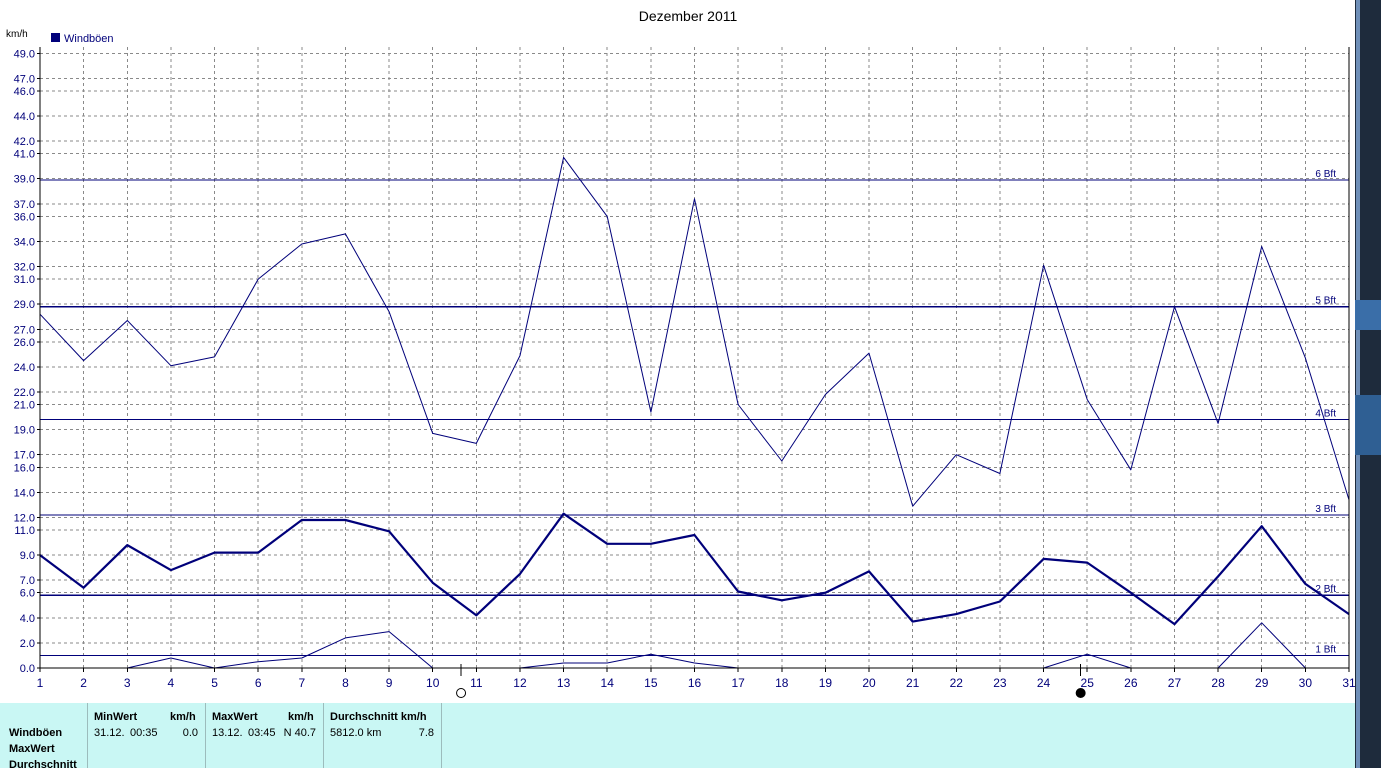 This screenshot has height=771, width=1381. Describe the element at coordinates (24, 142) in the screenshot. I see `y-tick-label: 42.0` at that location.